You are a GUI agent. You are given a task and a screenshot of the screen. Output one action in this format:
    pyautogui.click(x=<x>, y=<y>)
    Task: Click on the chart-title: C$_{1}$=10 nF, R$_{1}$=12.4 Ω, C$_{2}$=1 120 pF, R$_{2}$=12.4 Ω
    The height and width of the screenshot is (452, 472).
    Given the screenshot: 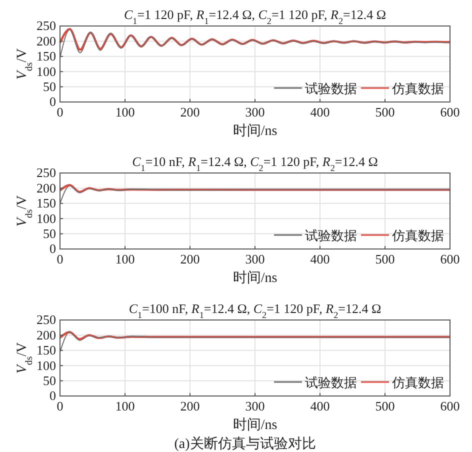 What is the action you would take?
    pyautogui.click(x=255, y=163)
    